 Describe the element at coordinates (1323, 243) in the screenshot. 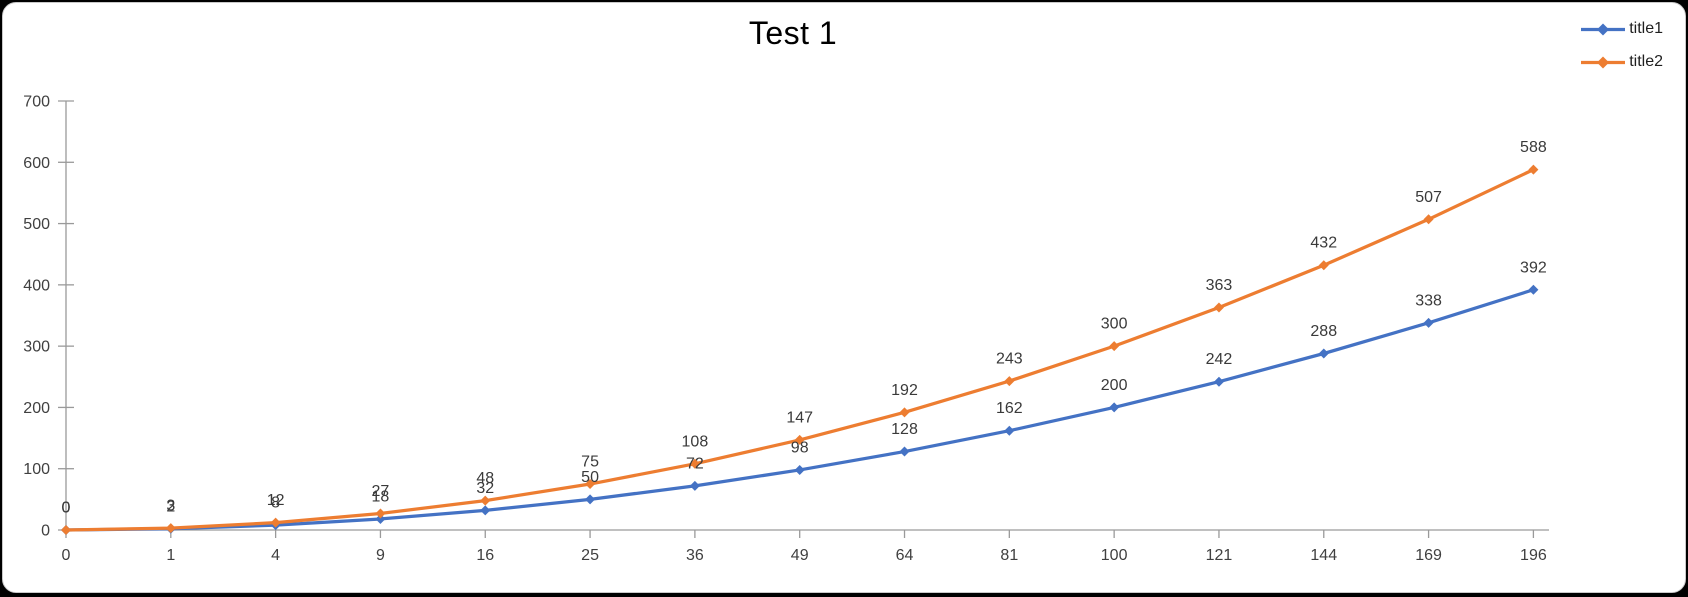

I see `data-label-title2: 432` at that location.